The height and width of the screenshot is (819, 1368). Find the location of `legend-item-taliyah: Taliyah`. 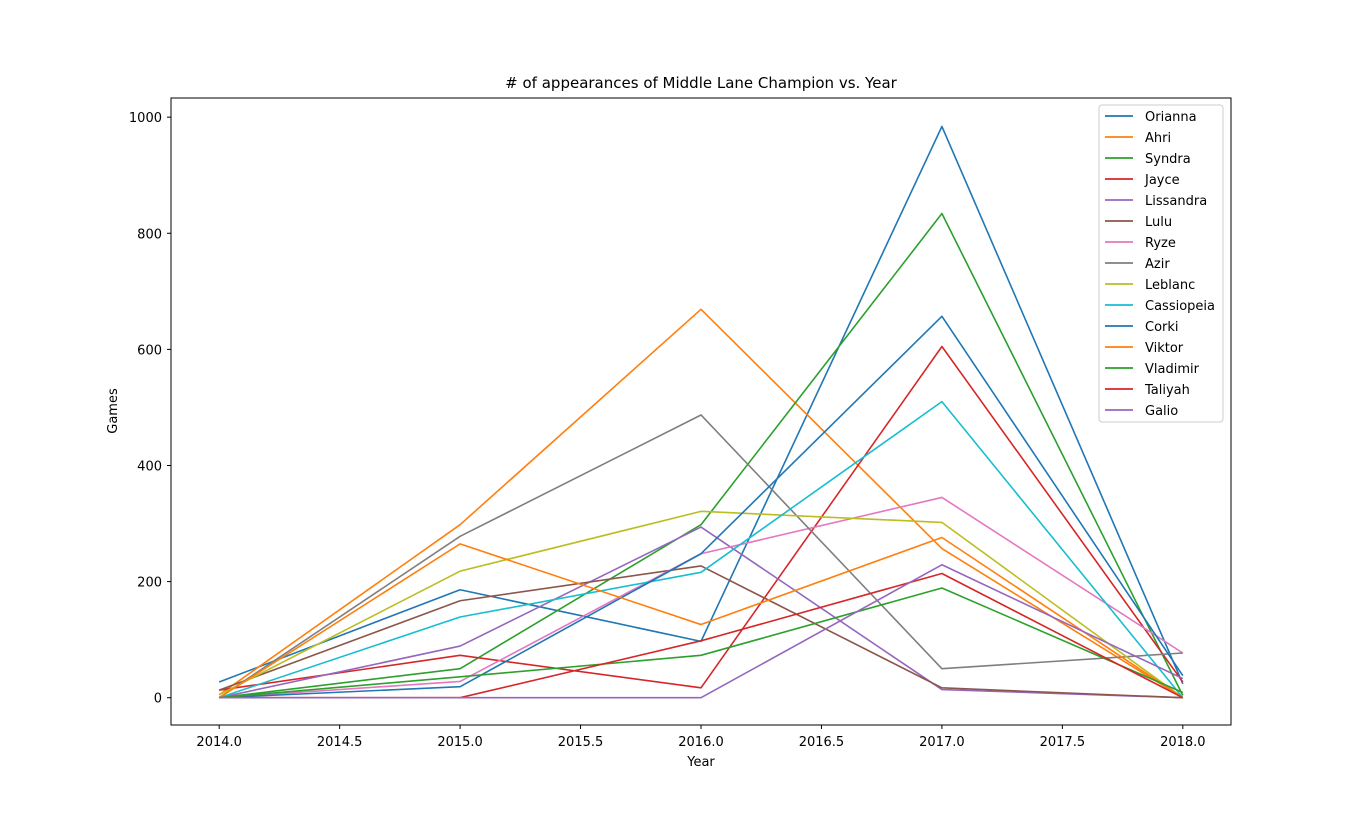

legend-item-taliyah: Taliyah is located at coordinates (1147, 390).